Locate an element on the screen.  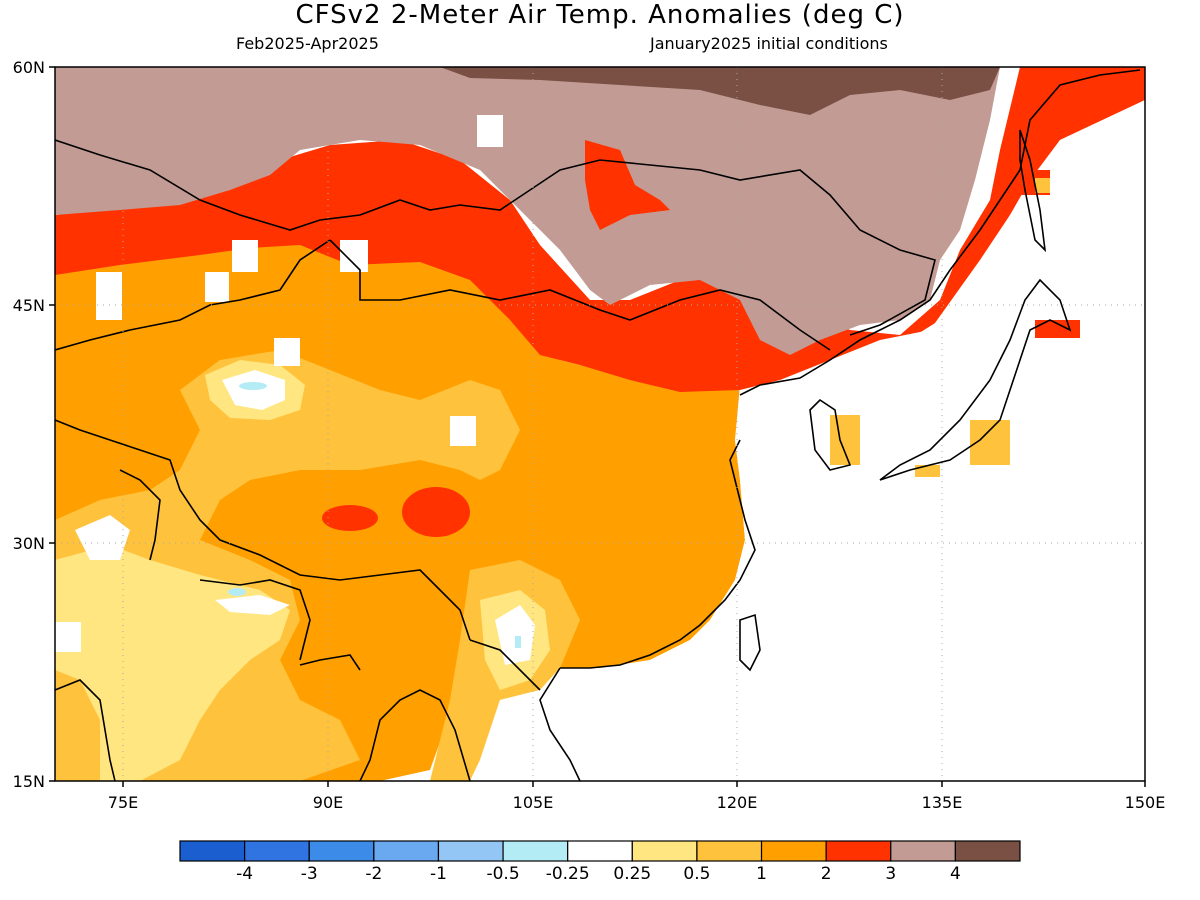
colorbar: -4 -3 -2 -1 -0.5 -0.25 0.25 0.5 1 2 3 4 is located at coordinates (600, 862).